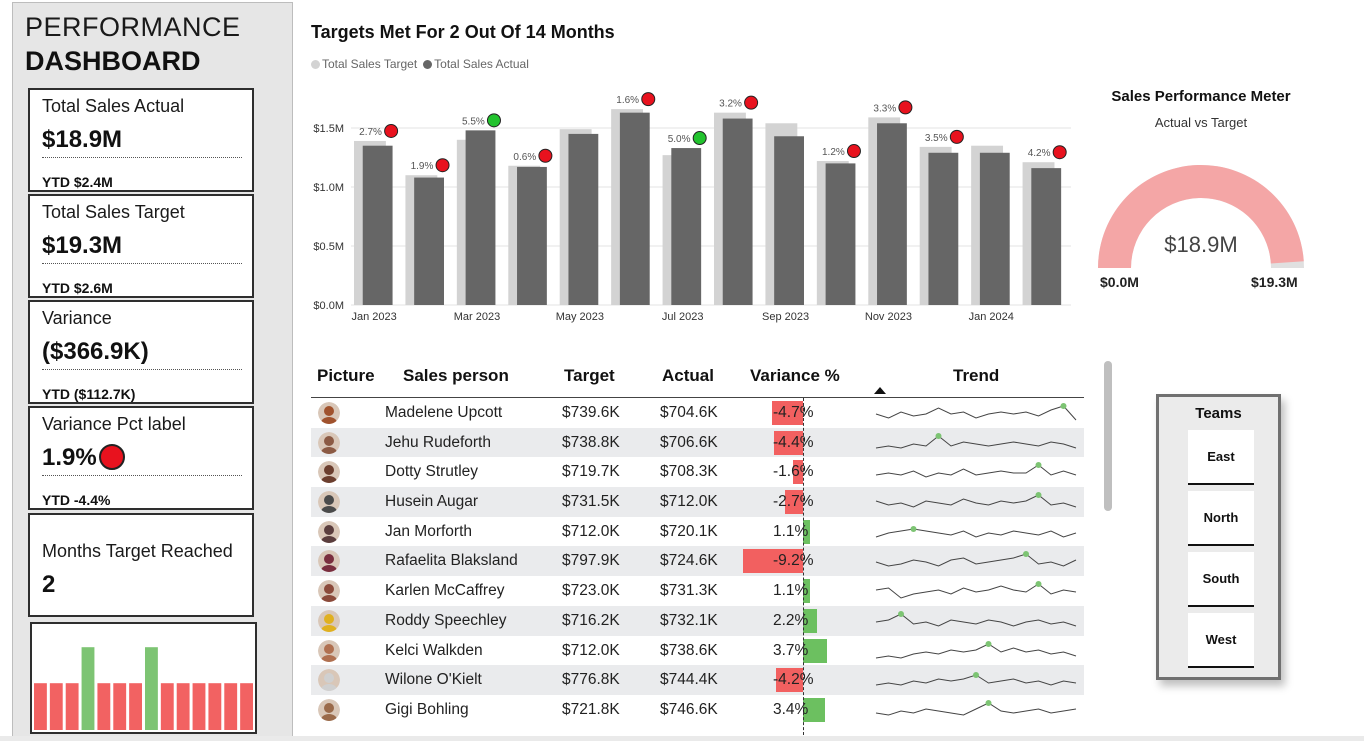 Image resolution: width=1364 pixels, height=741 pixels. I want to click on gauge-subtitle: Actual vs Target, so click(1201, 122).